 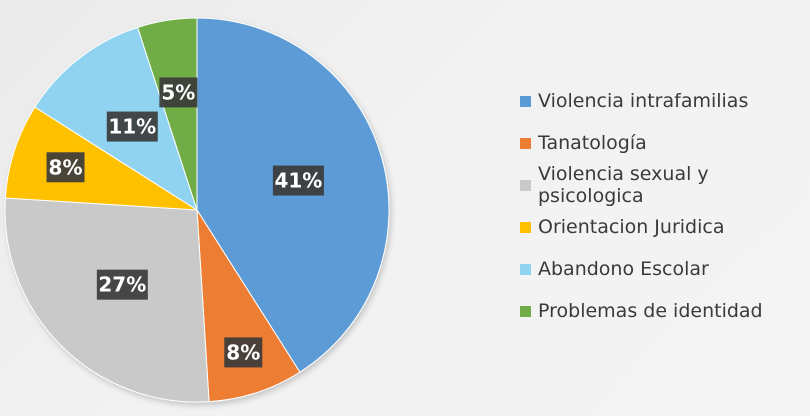 I want to click on data-label-2: 27%, so click(x=122, y=284).